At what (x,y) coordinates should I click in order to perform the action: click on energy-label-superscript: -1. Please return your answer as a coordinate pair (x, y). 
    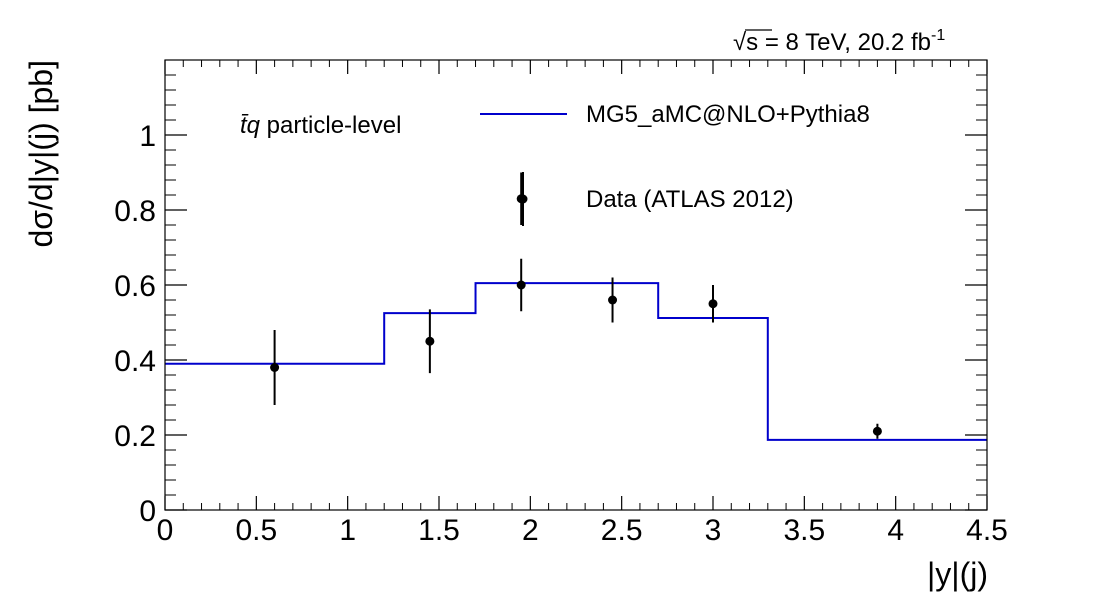
    Looking at the image, I should click on (938, 35).